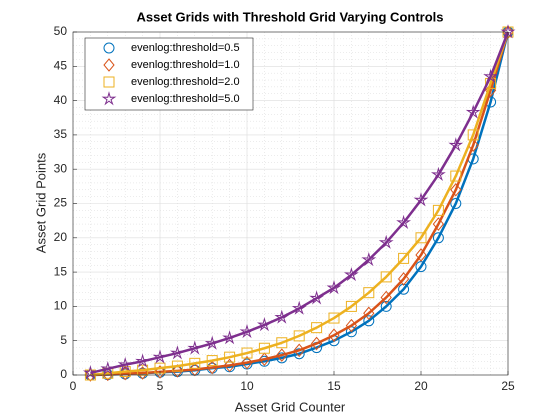 This screenshot has width=560, height=420. Describe the element at coordinates (160, 386) in the screenshot. I see `x-tick-label: 5` at that location.